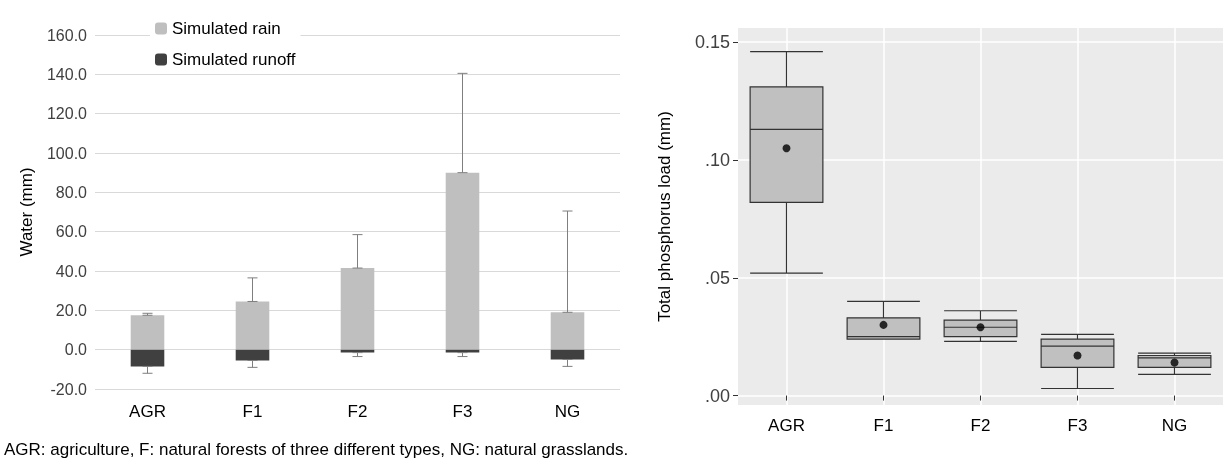 This screenshot has width=1223, height=466. Describe the element at coordinates (69, 389) in the screenshot. I see `y-tick-label: -20.0` at that location.